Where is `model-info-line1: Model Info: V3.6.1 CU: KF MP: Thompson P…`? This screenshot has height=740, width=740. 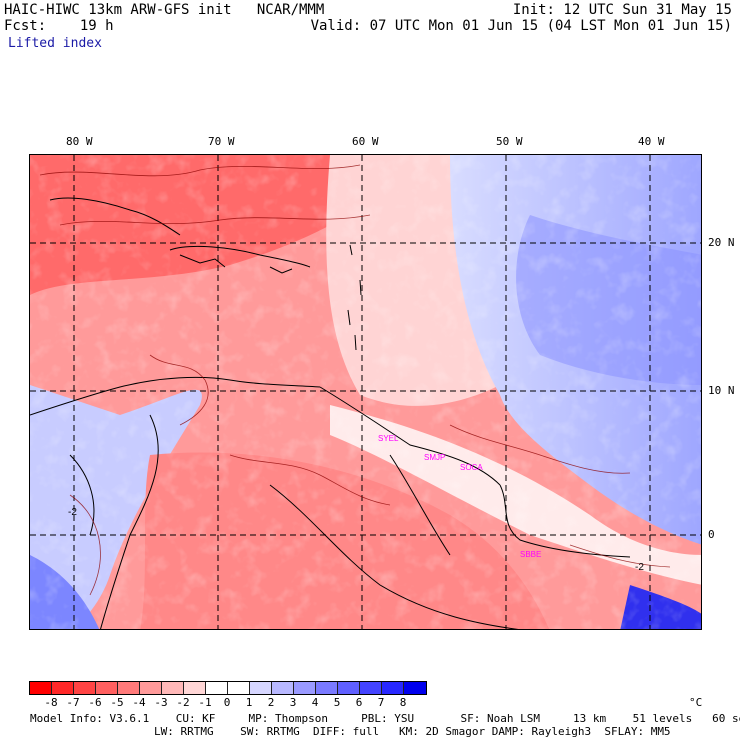 model-info-line1: Model Info: V3.6.1 CU: KF MP: Thompson P… is located at coordinates (385, 718).